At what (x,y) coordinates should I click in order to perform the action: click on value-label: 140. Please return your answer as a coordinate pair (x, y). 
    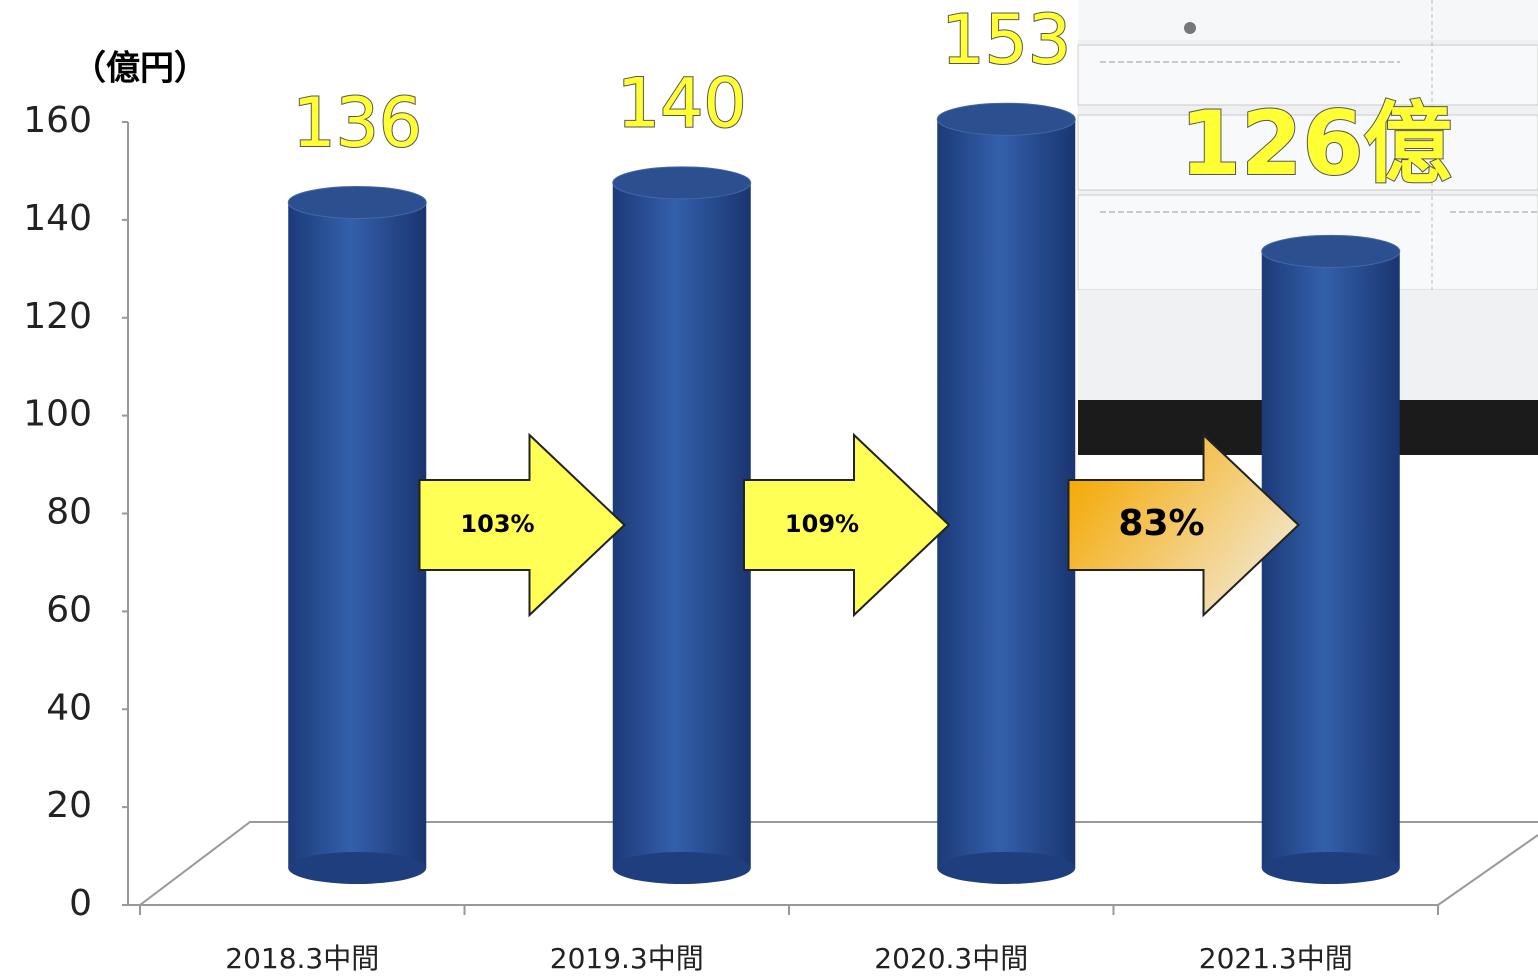
    Looking at the image, I should click on (682, 103).